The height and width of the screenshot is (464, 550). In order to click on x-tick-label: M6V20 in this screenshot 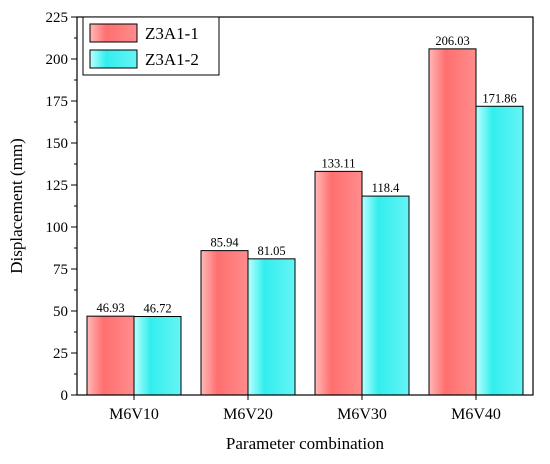, I will do `click(248, 414)`.